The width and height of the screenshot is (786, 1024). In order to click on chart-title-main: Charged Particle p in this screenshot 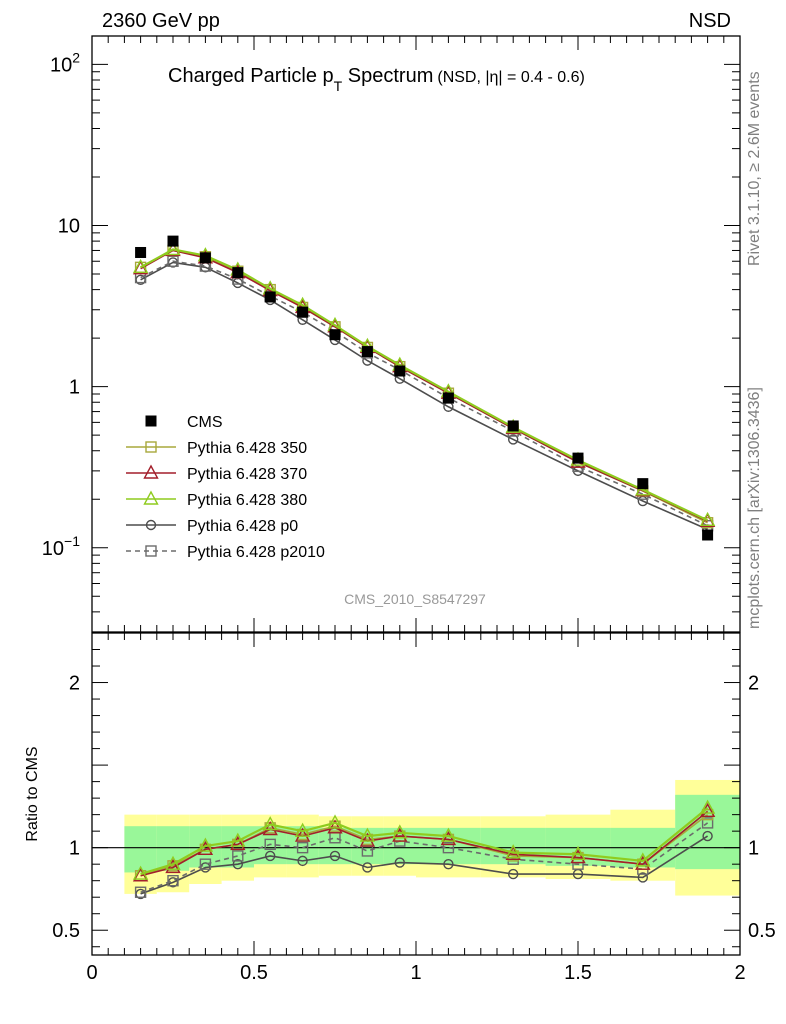, I will do `click(251, 76)`.